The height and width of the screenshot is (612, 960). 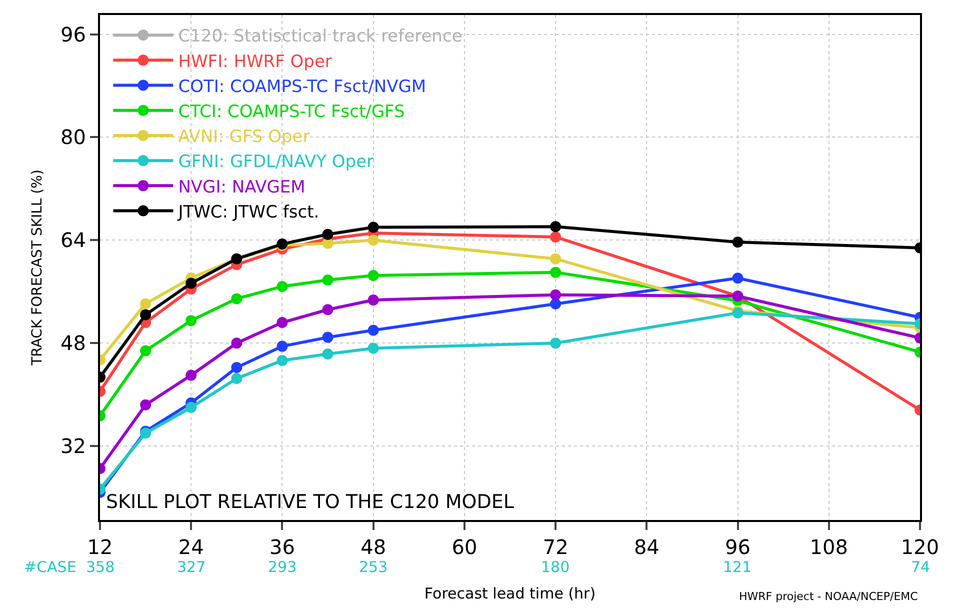 I want to click on y-tick-label: 80, so click(x=73, y=137).